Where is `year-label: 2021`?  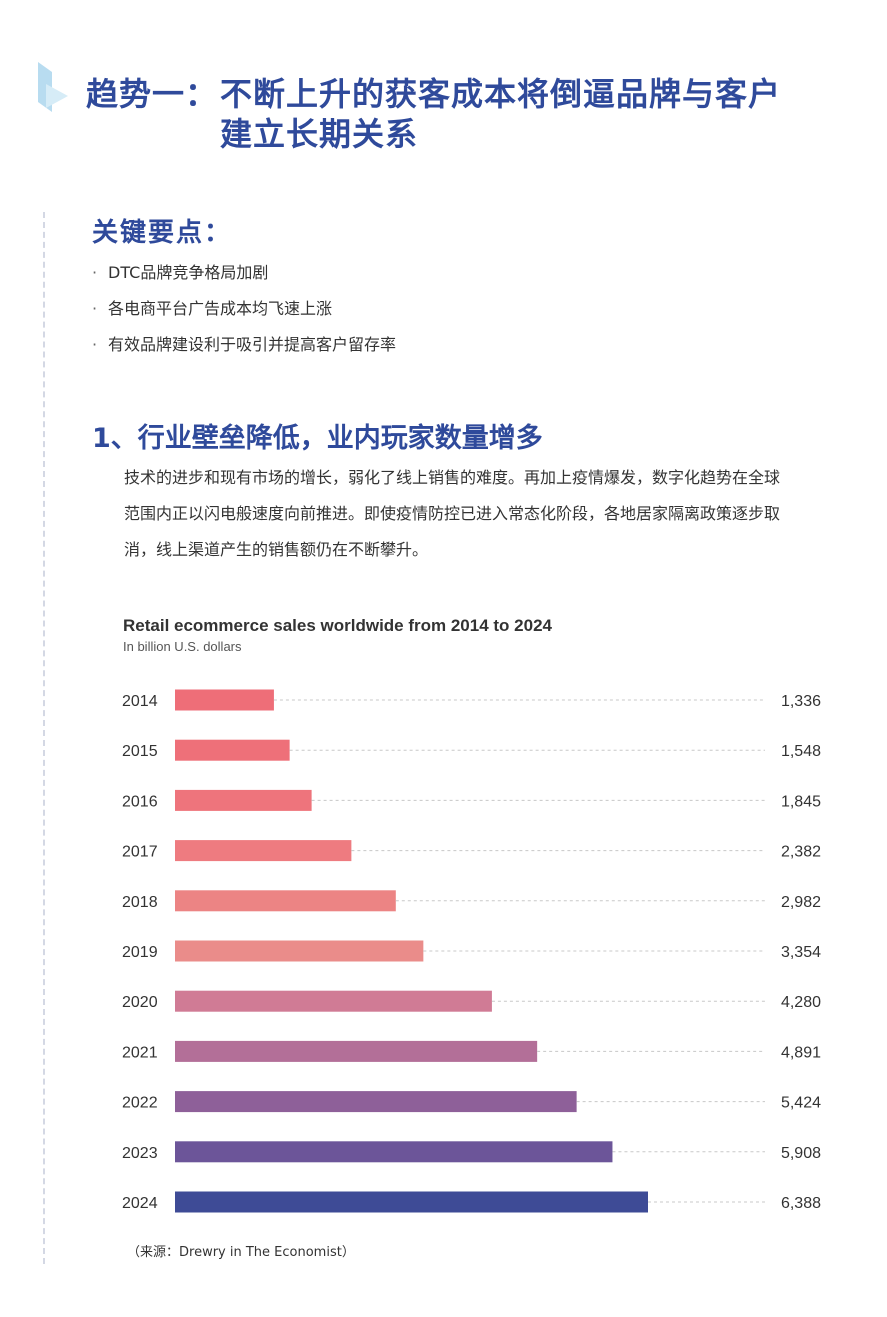 year-label: 2021 is located at coordinates (140, 1052).